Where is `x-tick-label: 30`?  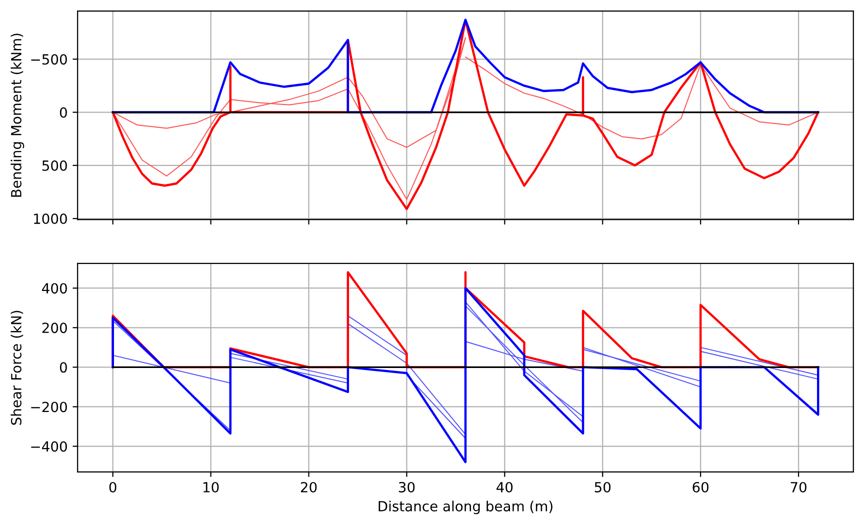
x-tick-label: 30 is located at coordinates (406, 487).